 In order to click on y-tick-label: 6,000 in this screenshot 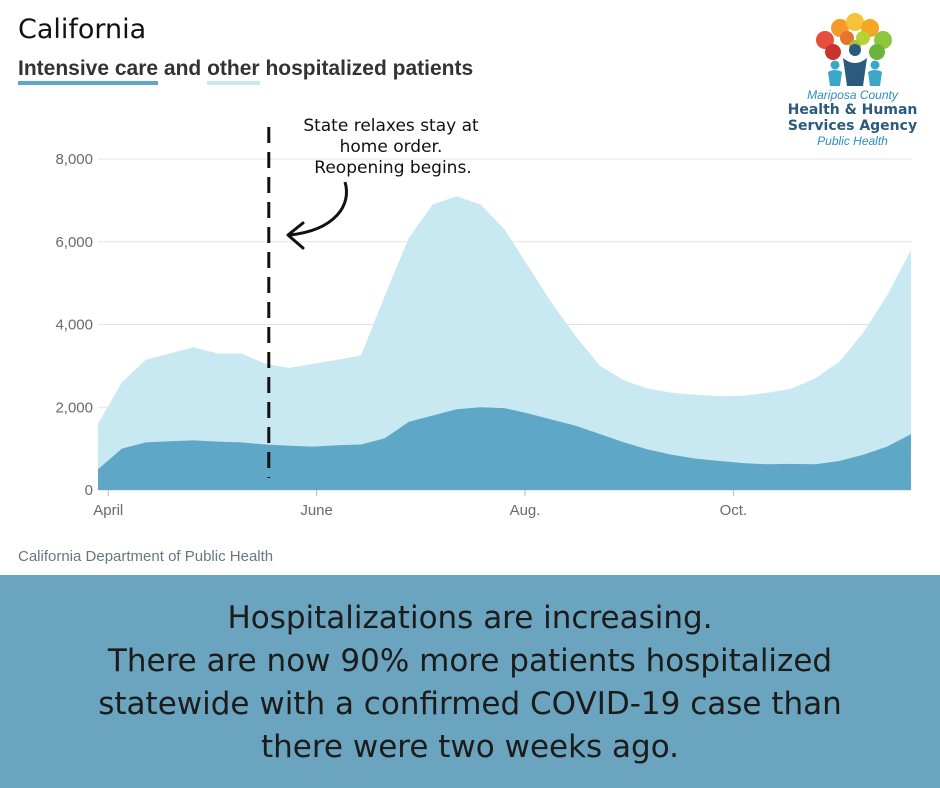, I will do `click(74, 242)`.